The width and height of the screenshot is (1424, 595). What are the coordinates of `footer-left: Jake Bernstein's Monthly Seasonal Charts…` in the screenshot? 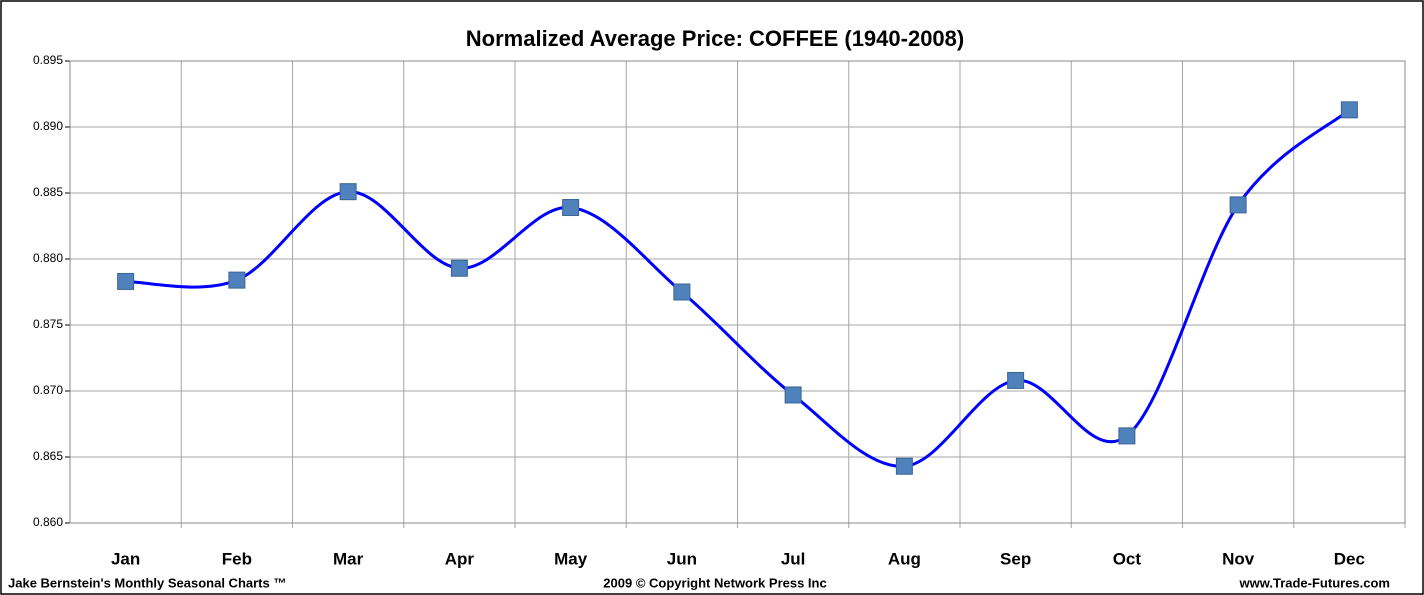 It's located at (147, 582).